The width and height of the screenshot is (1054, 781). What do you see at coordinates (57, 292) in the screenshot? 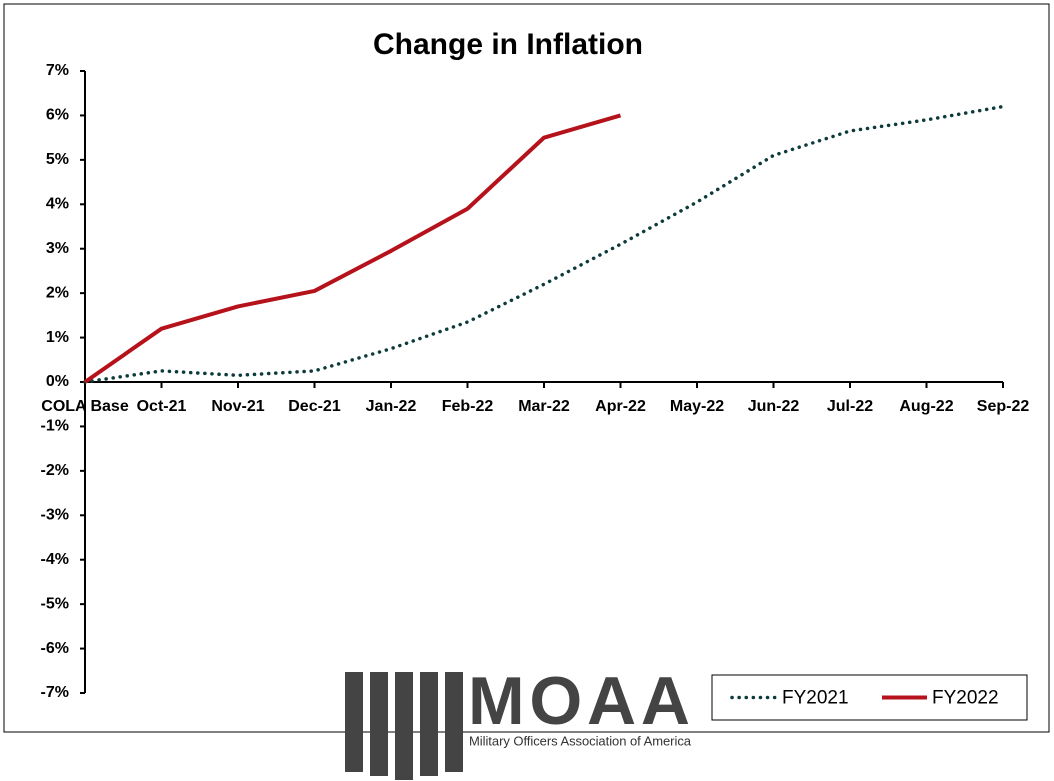
I see `y-tick-label: 2%` at bounding box center [57, 292].